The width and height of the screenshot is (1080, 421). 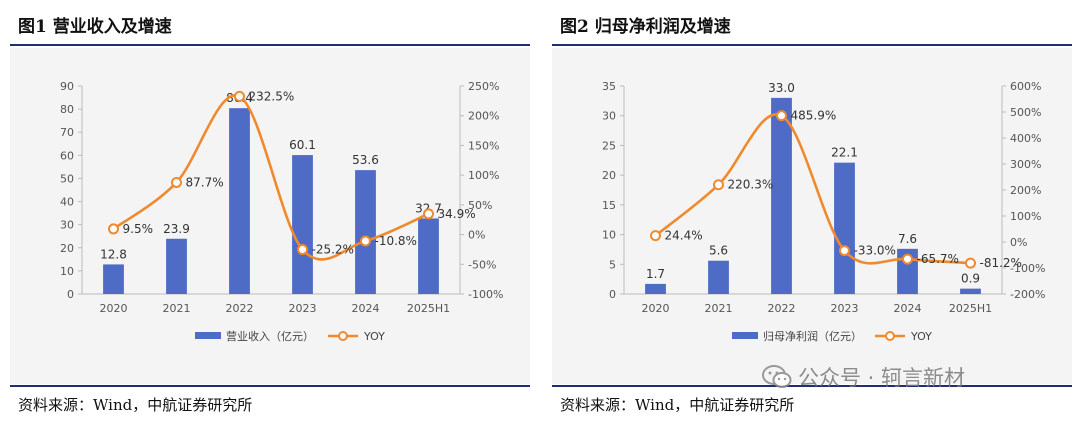 I want to click on bar-data-label: 33.0, so click(x=781, y=88).